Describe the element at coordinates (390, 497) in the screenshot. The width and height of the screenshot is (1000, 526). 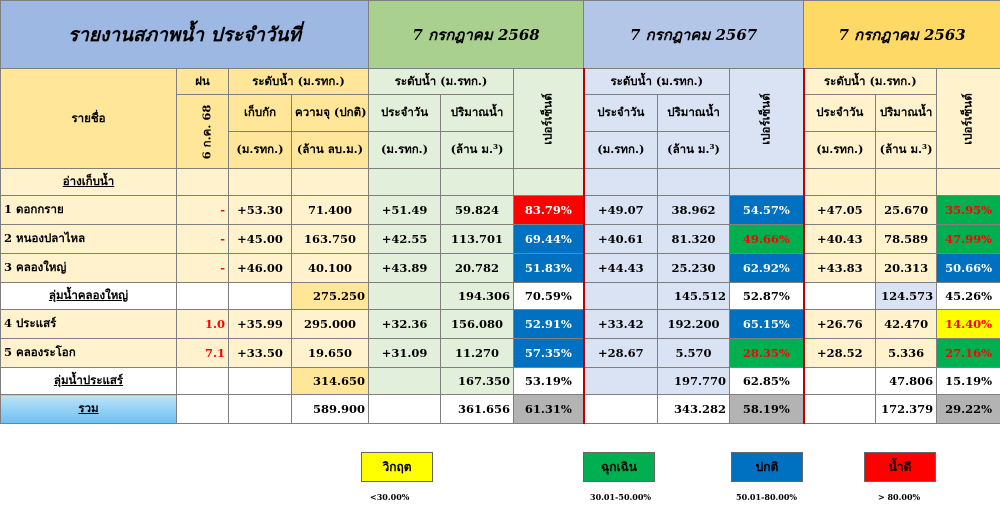
I see `legend-critical-range: <30.00%` at that location.